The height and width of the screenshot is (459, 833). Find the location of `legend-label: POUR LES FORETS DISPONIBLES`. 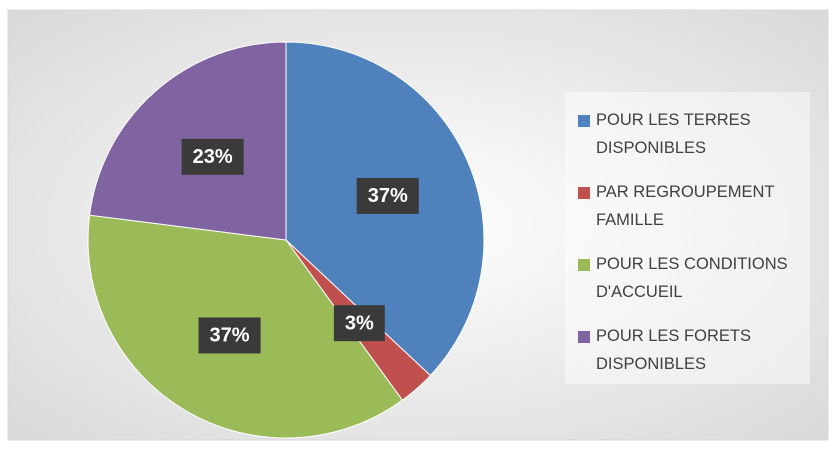

legend-label: POUR LES FORETS DISPONIBLES is located at coordinates (673, 350).